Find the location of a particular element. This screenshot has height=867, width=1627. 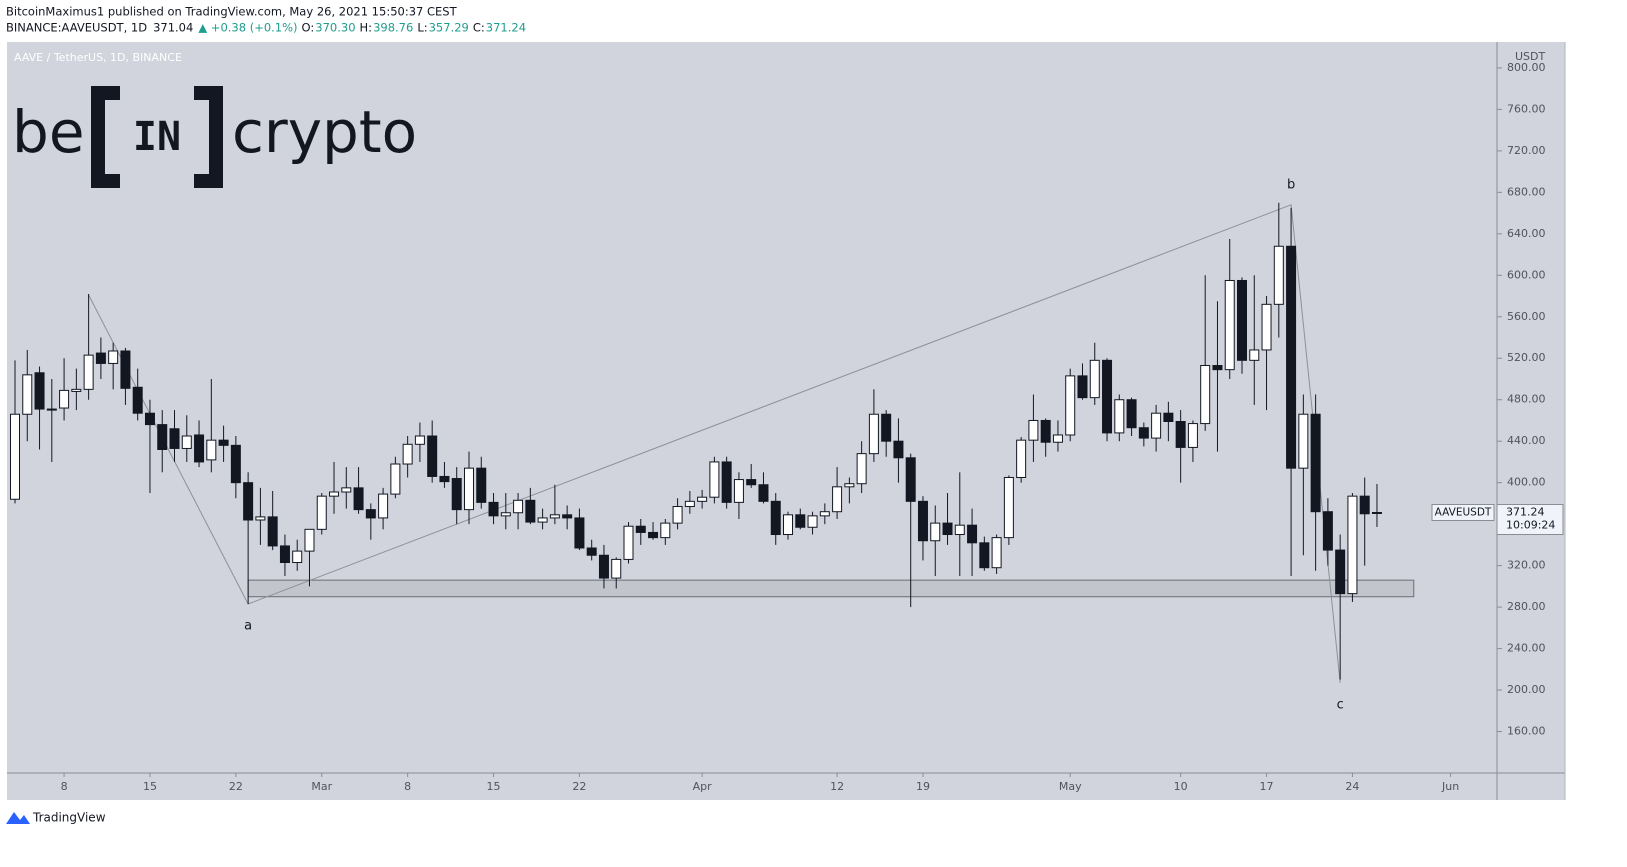

price-label: 371.24 is located at coordinates (1525, 511).